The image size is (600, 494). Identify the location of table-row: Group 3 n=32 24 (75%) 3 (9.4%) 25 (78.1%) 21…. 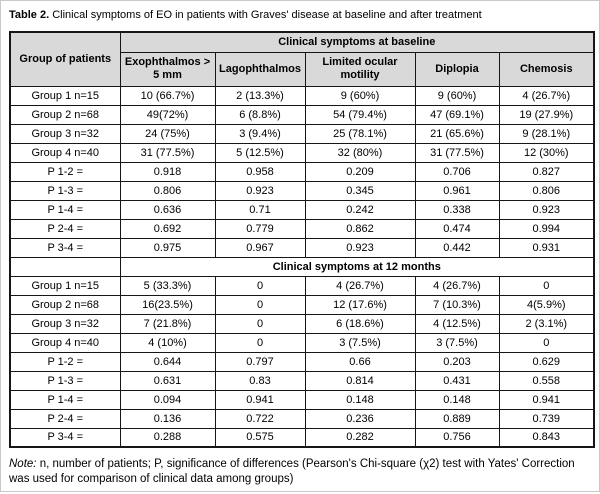
(302, 133).